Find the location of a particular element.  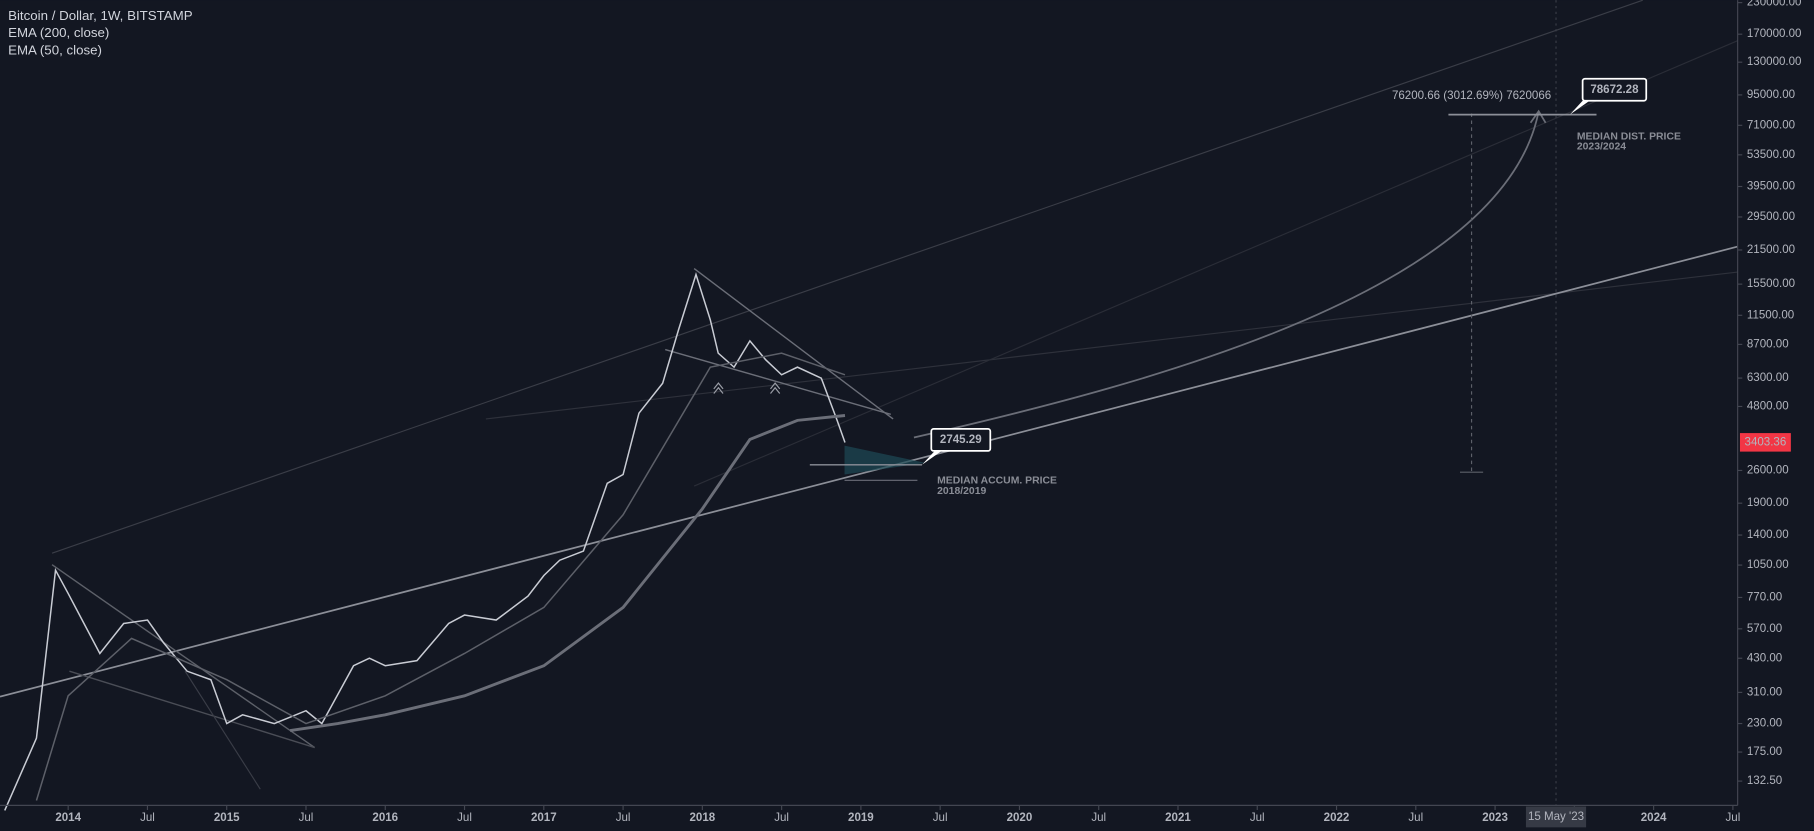

x-tick-label: 2014 is located at coordinates (68, 818).